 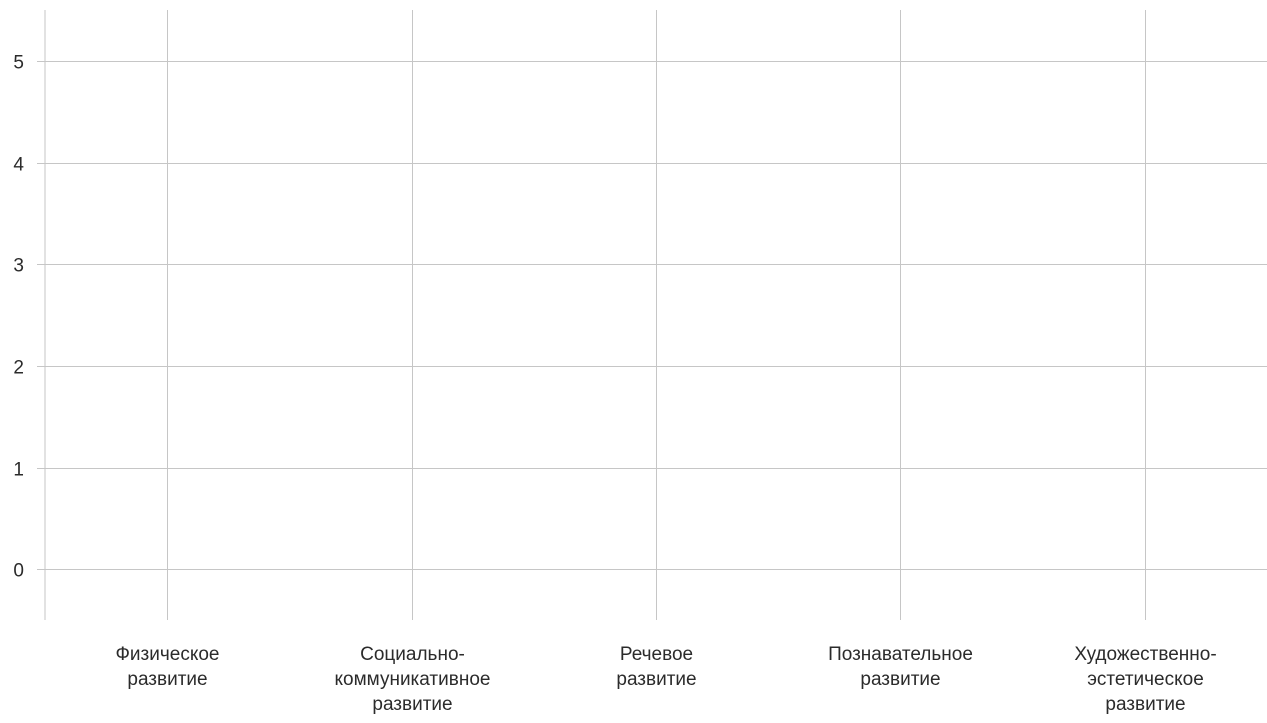 What do you see at coordinates (18, 368) in the screenshot?
I see `y-tick-label: 2` at bounding box center [18, 368].